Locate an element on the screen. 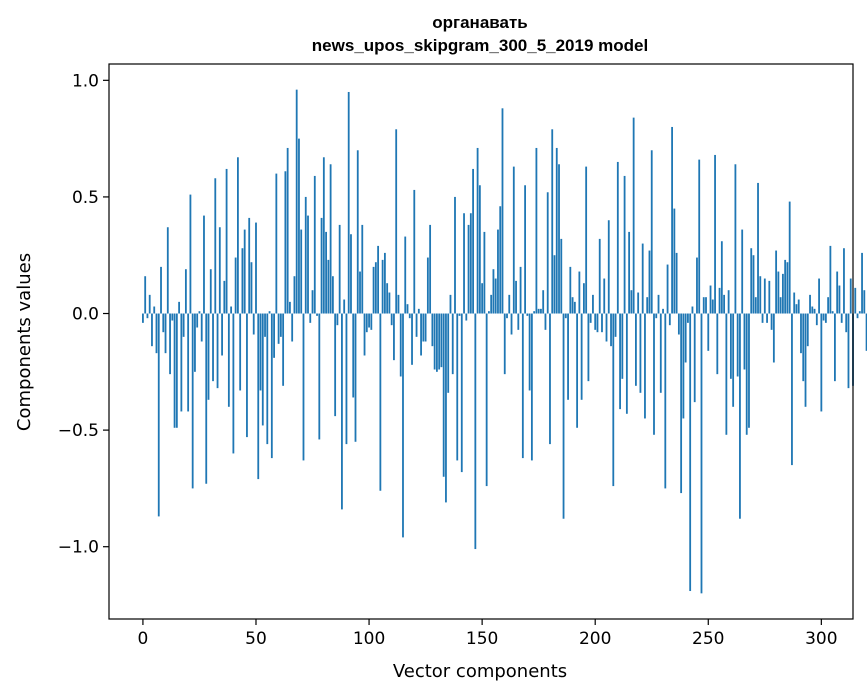 Image resolution: width=867 pixels, height=696 pixels. y-tick-label: 0.5 is located at coordinates (85, 198).